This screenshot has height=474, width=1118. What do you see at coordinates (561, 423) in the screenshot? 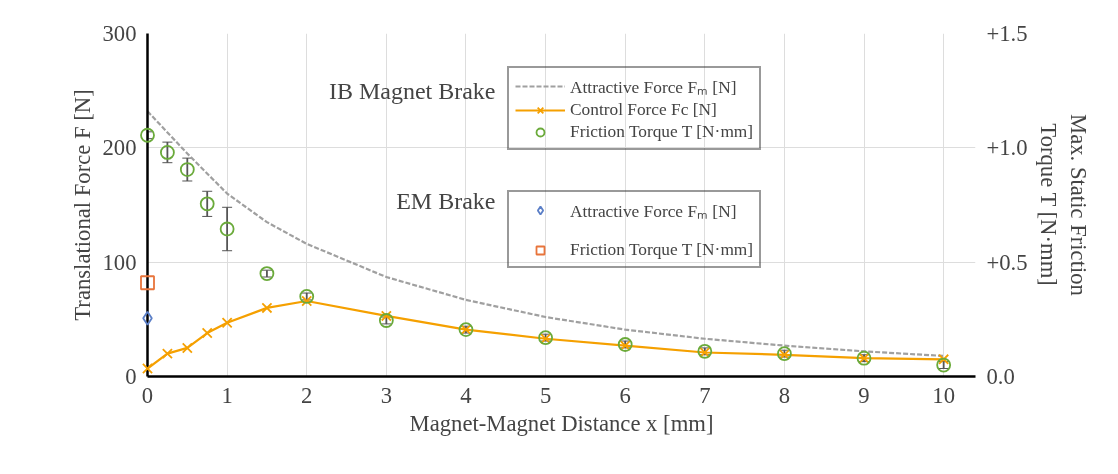
I see `x-axis-title: Magnet-Magnet Distance x [mm]` at bounding box center [561, 423].